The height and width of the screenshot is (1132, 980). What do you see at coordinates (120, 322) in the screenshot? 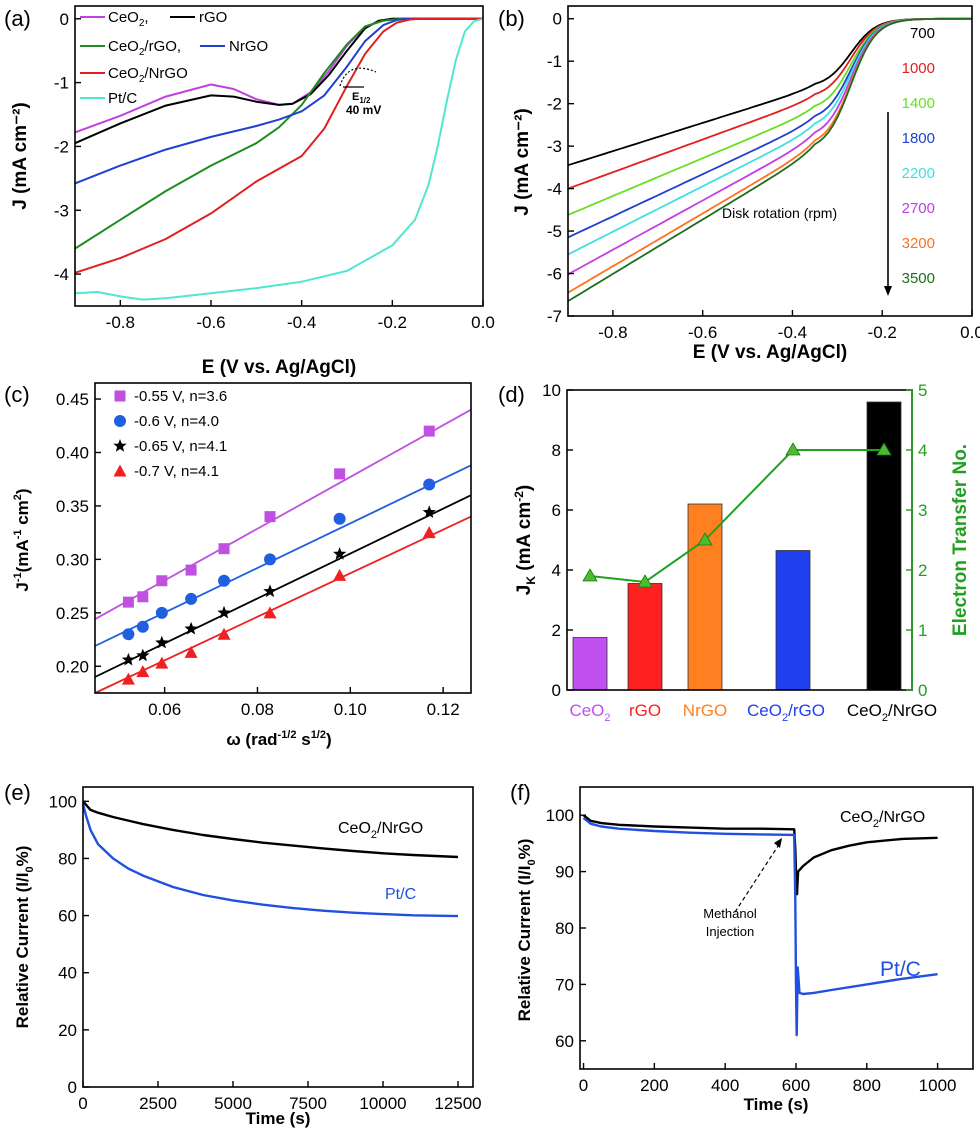
I see `panel-a-xtick-label: -0.8` at bounding box center [120, 322].